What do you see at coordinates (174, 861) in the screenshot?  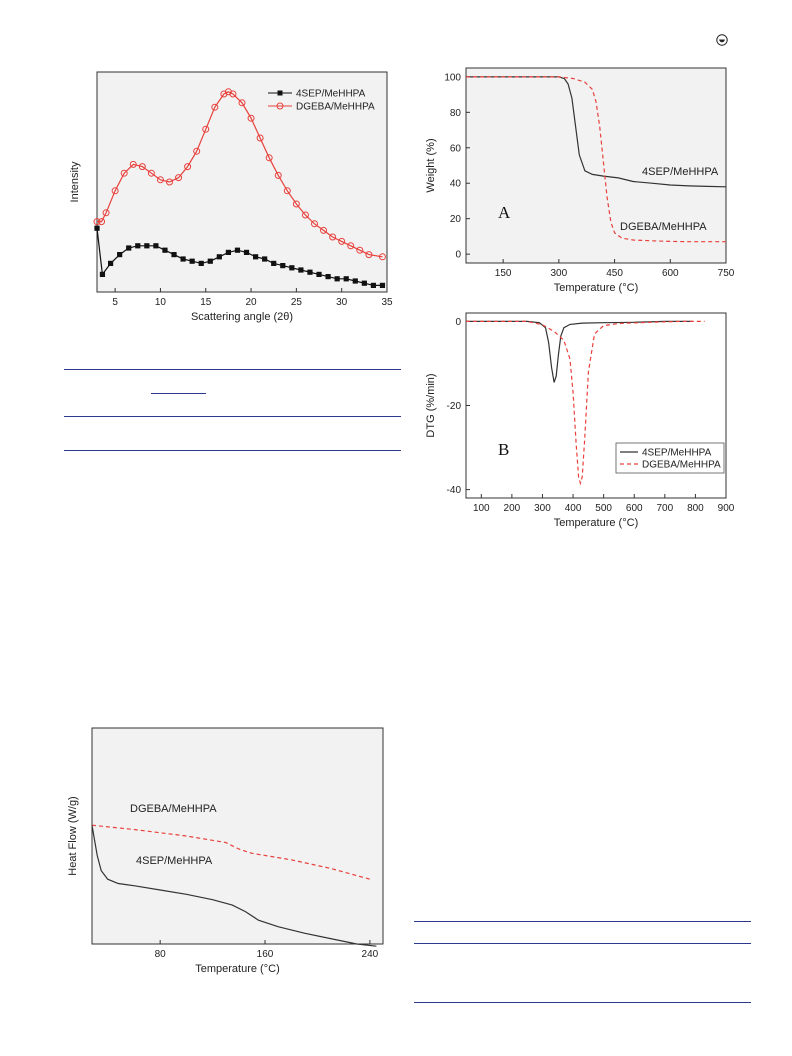 I see `series-label-4sep: 4SEP/MeHHPA` at bounding box center [174, 861].